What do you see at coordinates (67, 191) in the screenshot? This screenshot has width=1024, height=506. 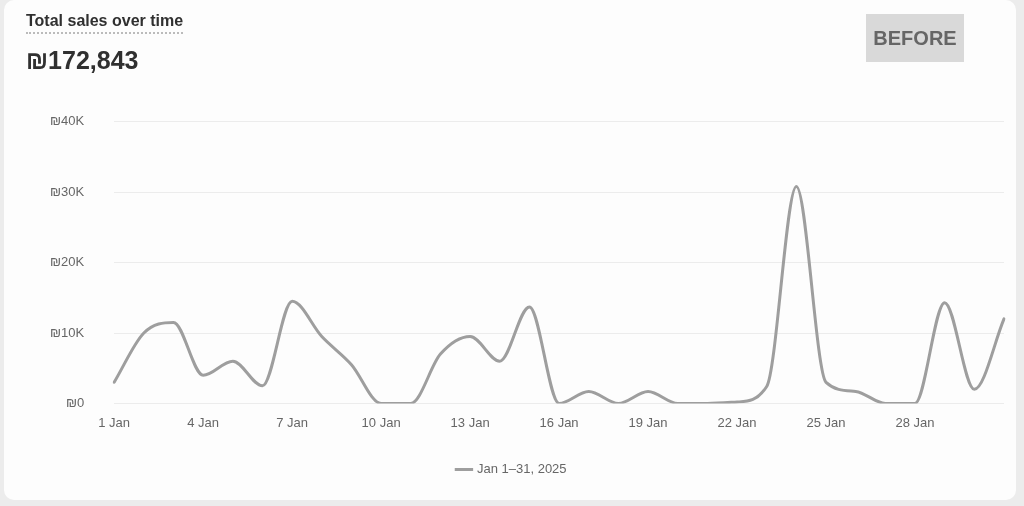 I see `y-tick-label: ₪30K` at bounding box center [67, 191].